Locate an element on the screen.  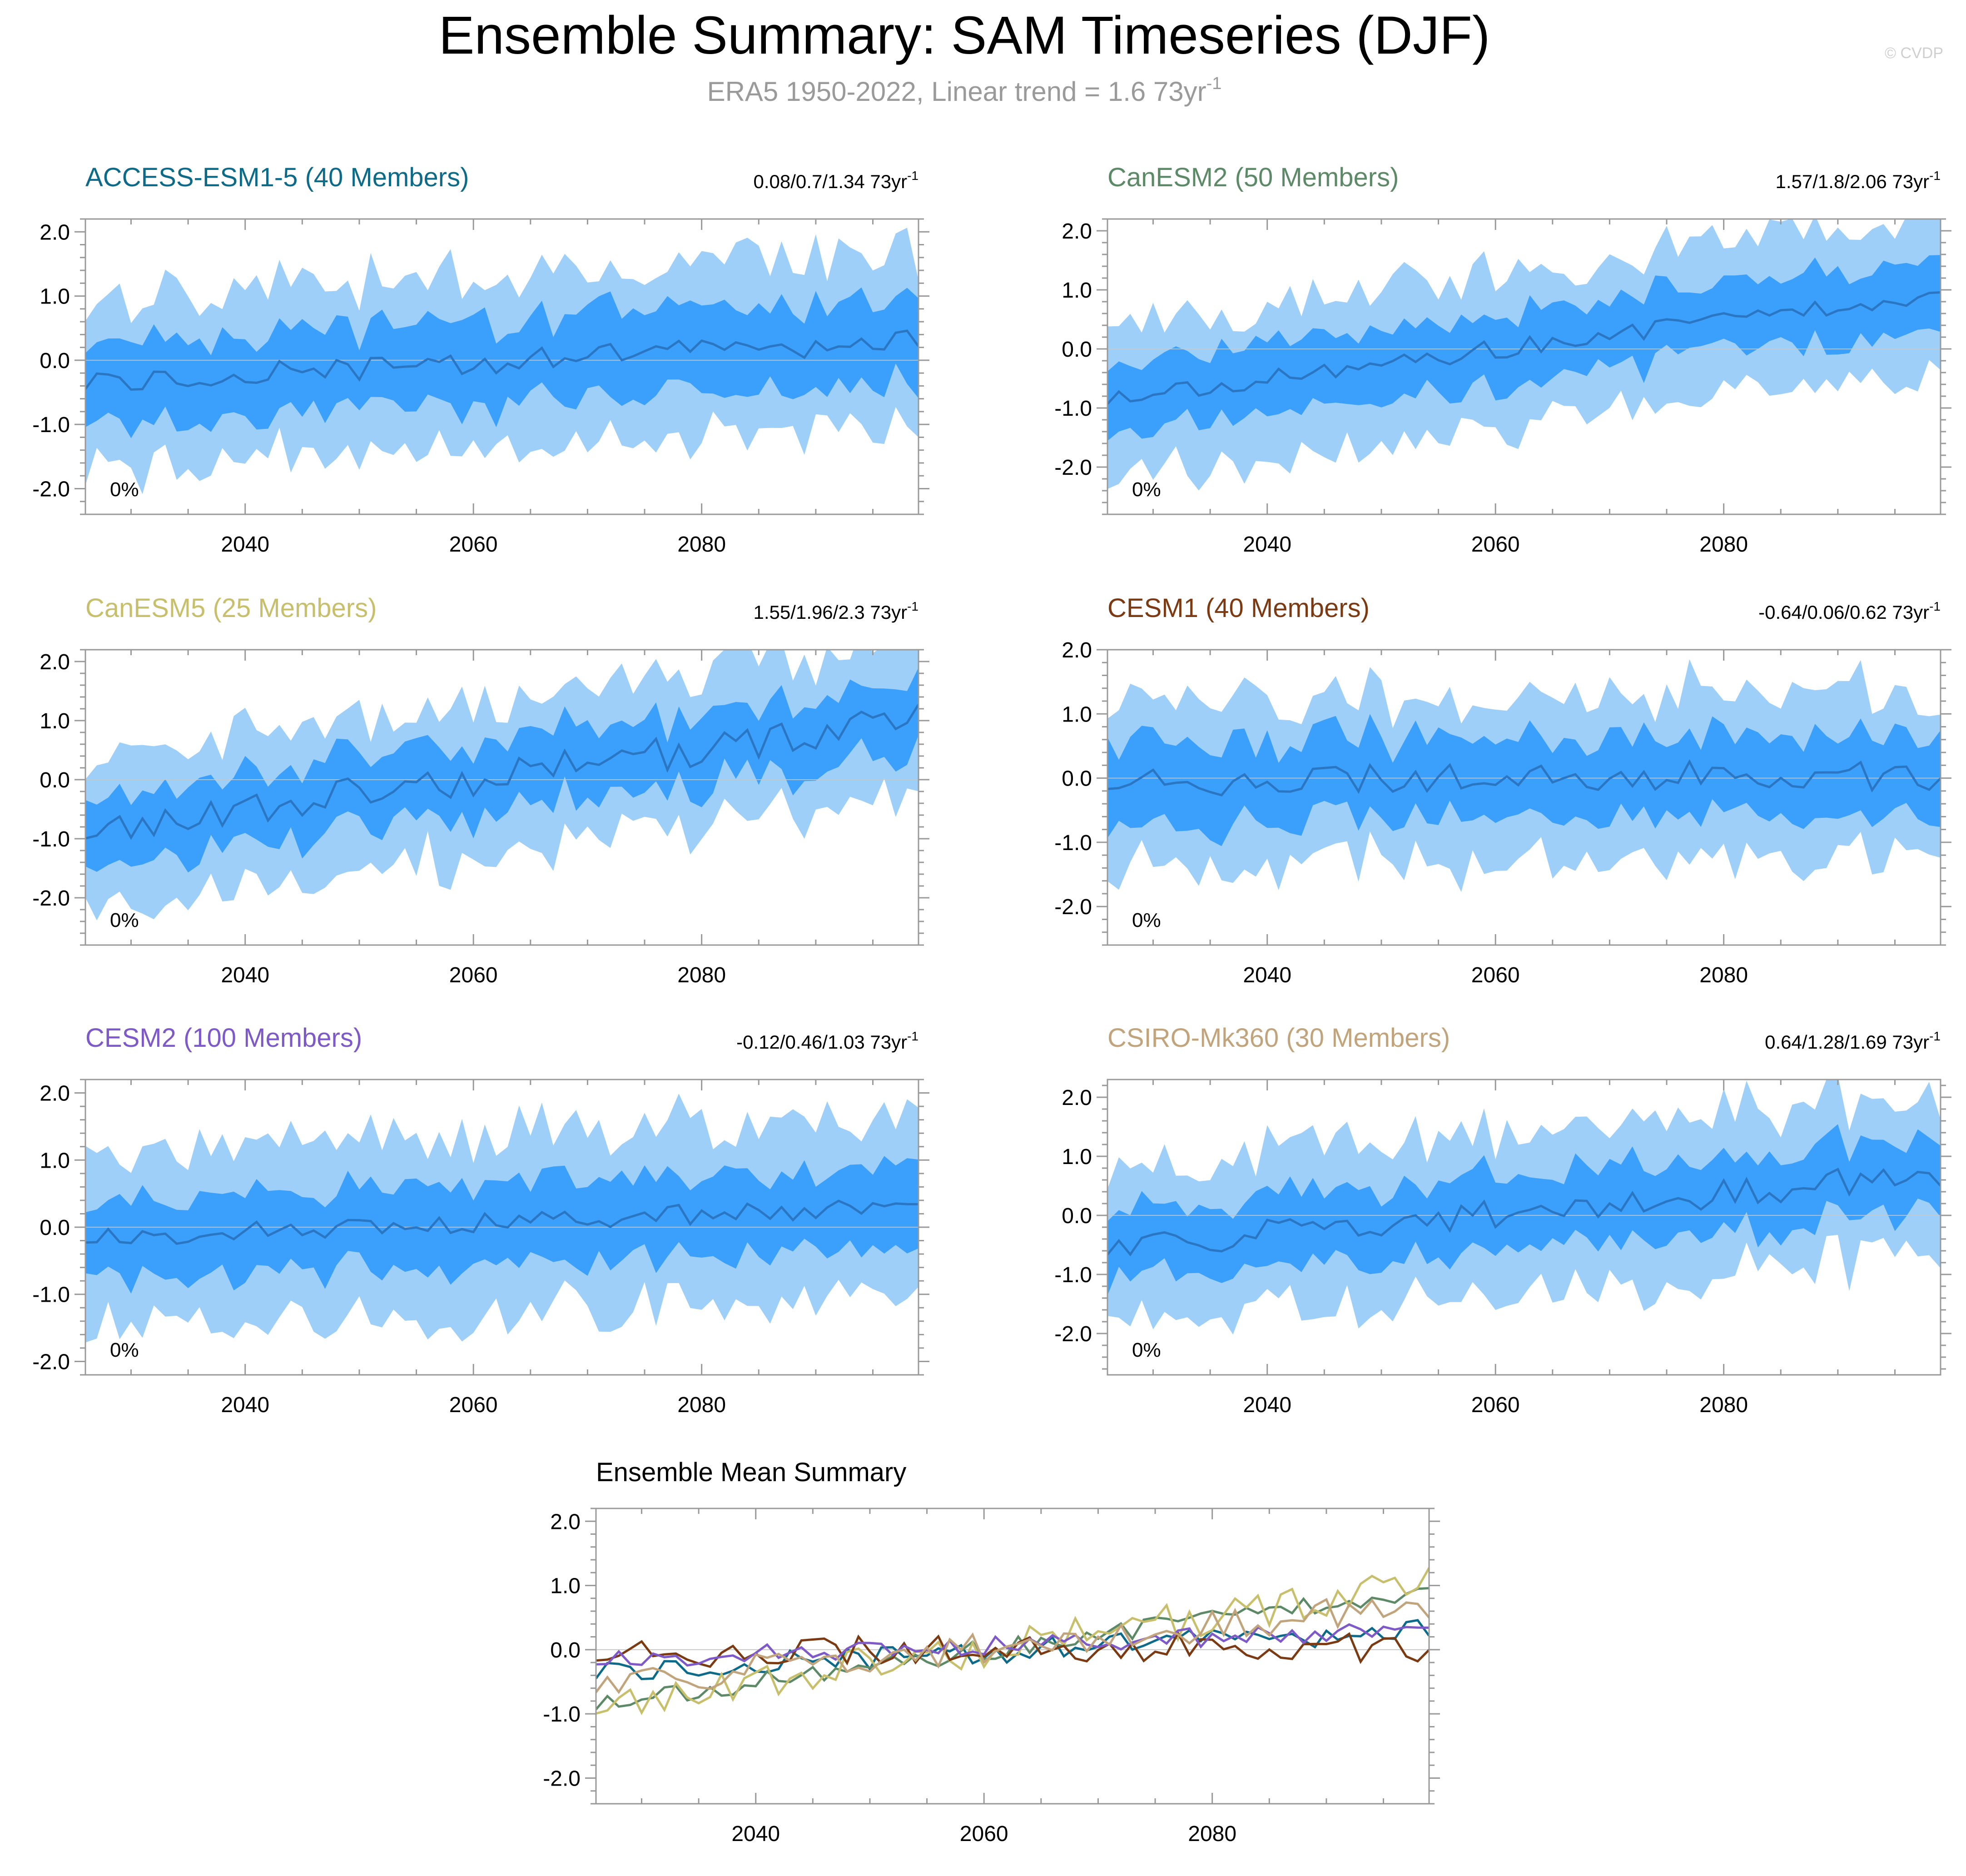
watermark: © CVDP is located at coordinates (1914, 54).